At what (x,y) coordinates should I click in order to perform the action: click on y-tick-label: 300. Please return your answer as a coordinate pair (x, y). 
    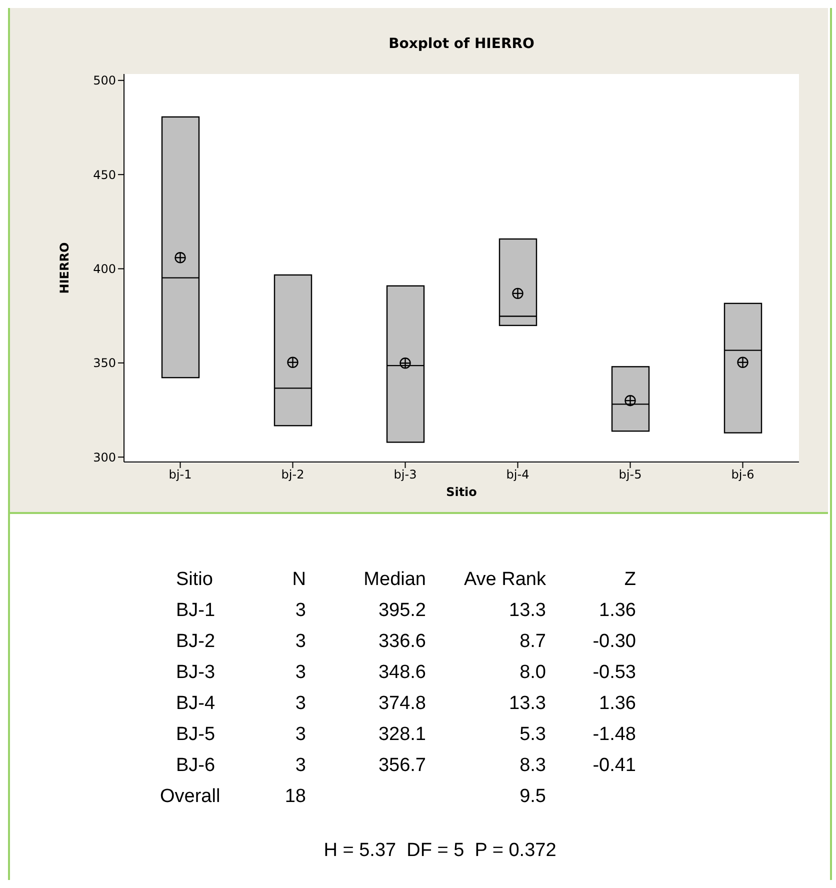
    Looking at the image, I should click on (104, 457).